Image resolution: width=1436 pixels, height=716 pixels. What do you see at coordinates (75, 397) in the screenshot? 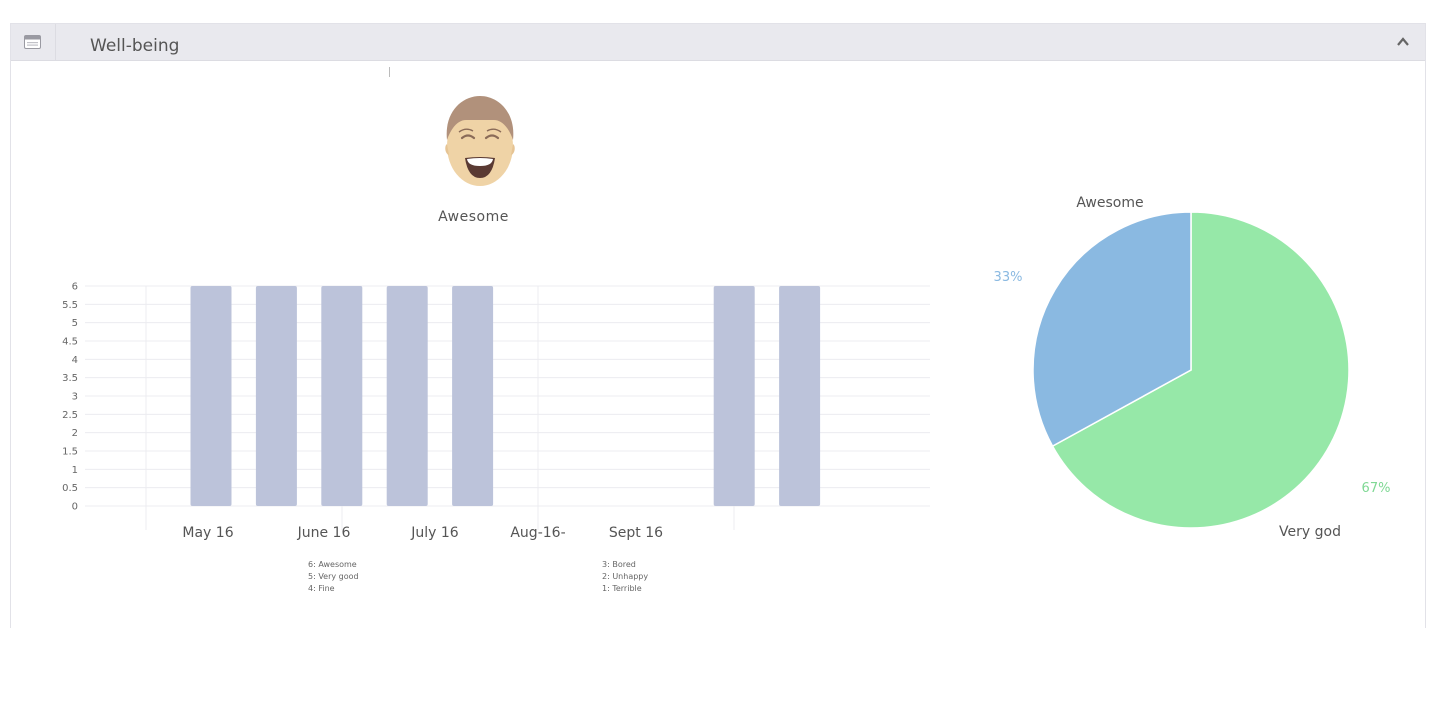
I see `y-tick-label: 3` at bounding box center [75, 397].